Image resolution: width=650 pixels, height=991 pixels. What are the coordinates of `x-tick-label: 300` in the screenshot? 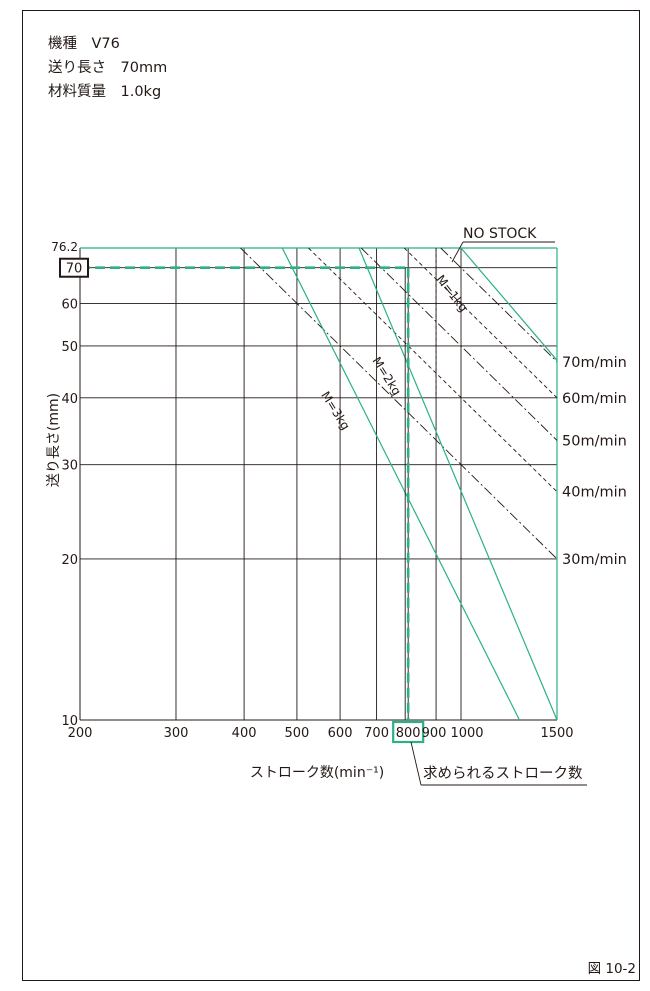 It's located at (176, 733).